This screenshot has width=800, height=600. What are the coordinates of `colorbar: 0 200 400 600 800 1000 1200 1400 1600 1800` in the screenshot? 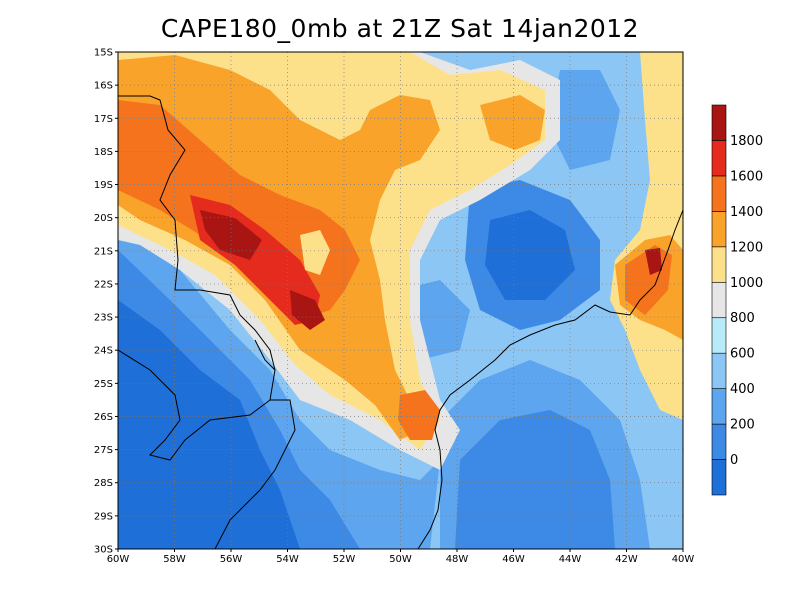 It's located at (737, 300).